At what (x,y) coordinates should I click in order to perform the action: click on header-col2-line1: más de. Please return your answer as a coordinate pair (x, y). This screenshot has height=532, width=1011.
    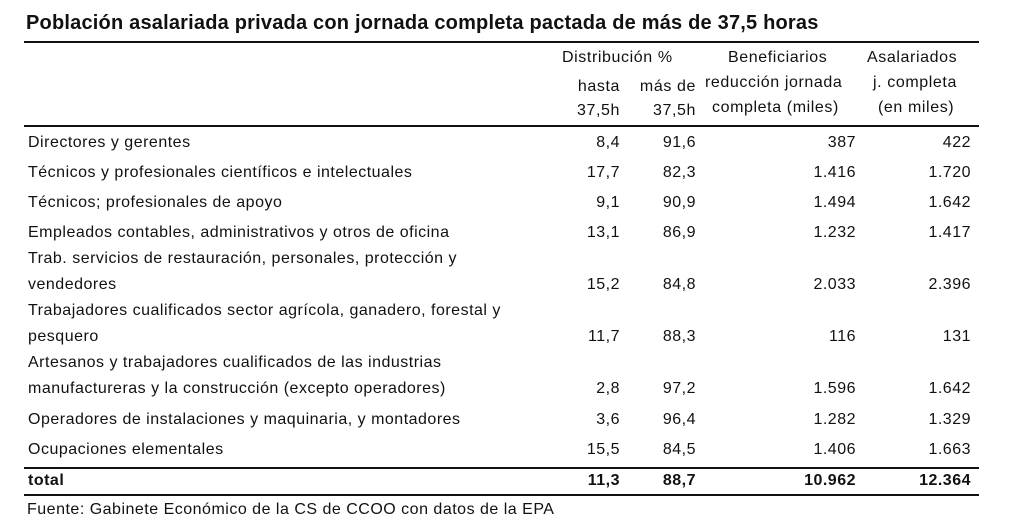
    Looking at the image, I should click on (667, 86).